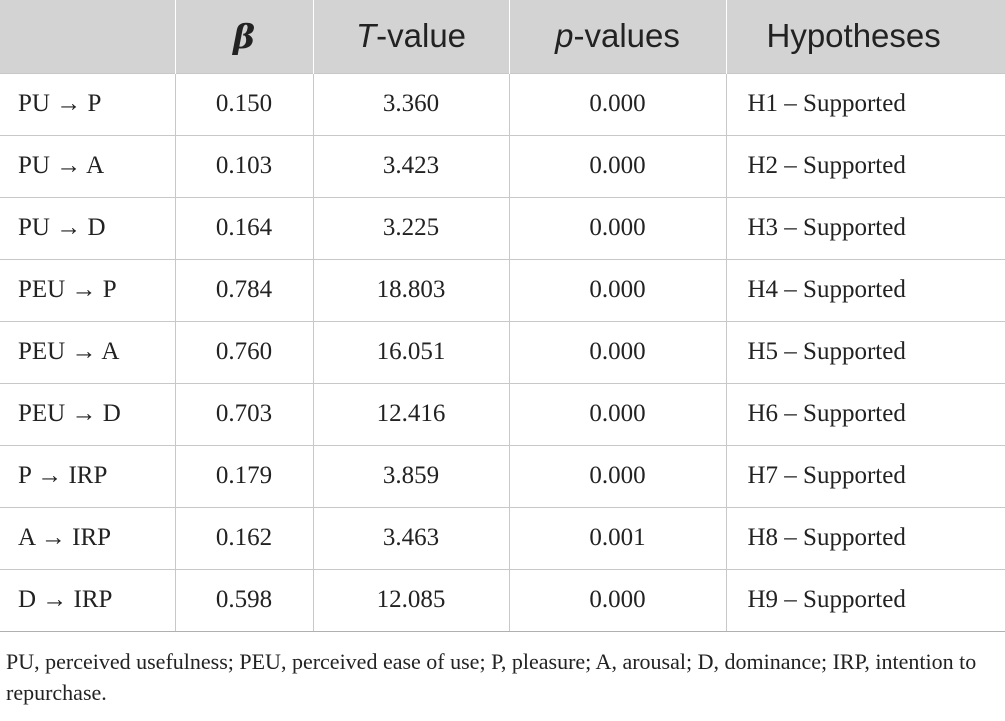 The image size is (1005, 721). Describe the element at coordinates (411, 600) in the screenshot. I see `cell-t-value: 12.085` at that location.